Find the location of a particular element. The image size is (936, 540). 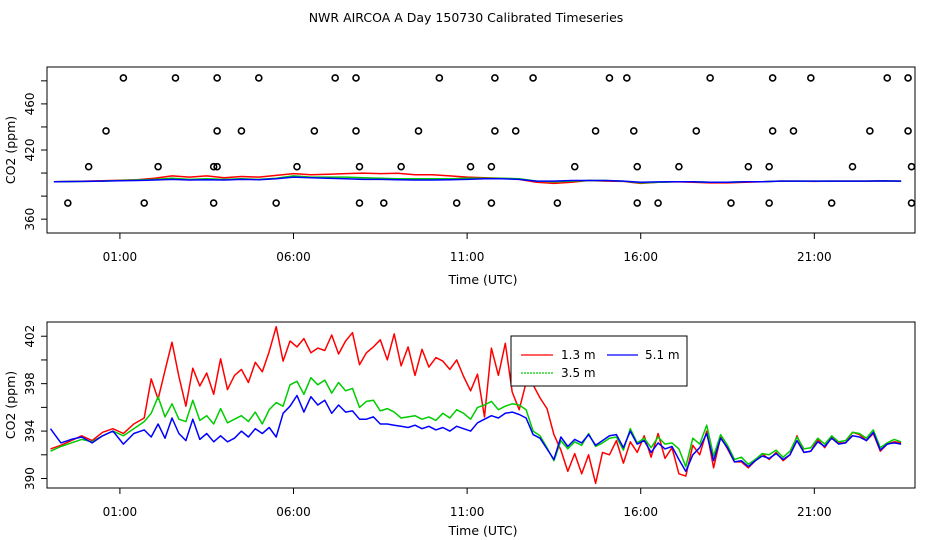

top-x-tick-label: 16:00 is located at coordinates (640, 257).